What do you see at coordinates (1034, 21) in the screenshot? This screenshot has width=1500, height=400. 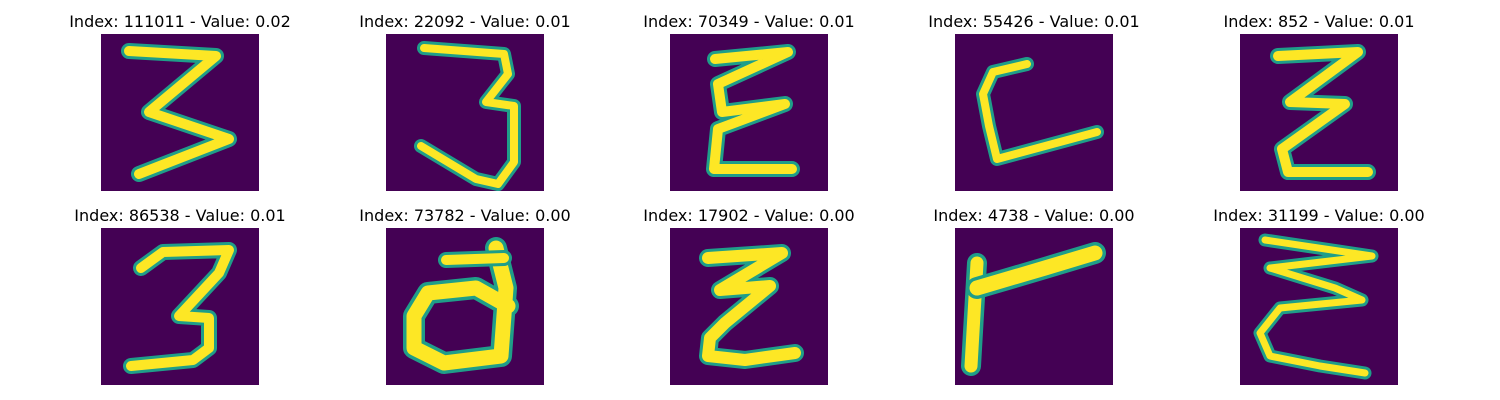 I see `panel-title: Index: 55426 - Value: 0.01` at bounding box center [1034, 21].